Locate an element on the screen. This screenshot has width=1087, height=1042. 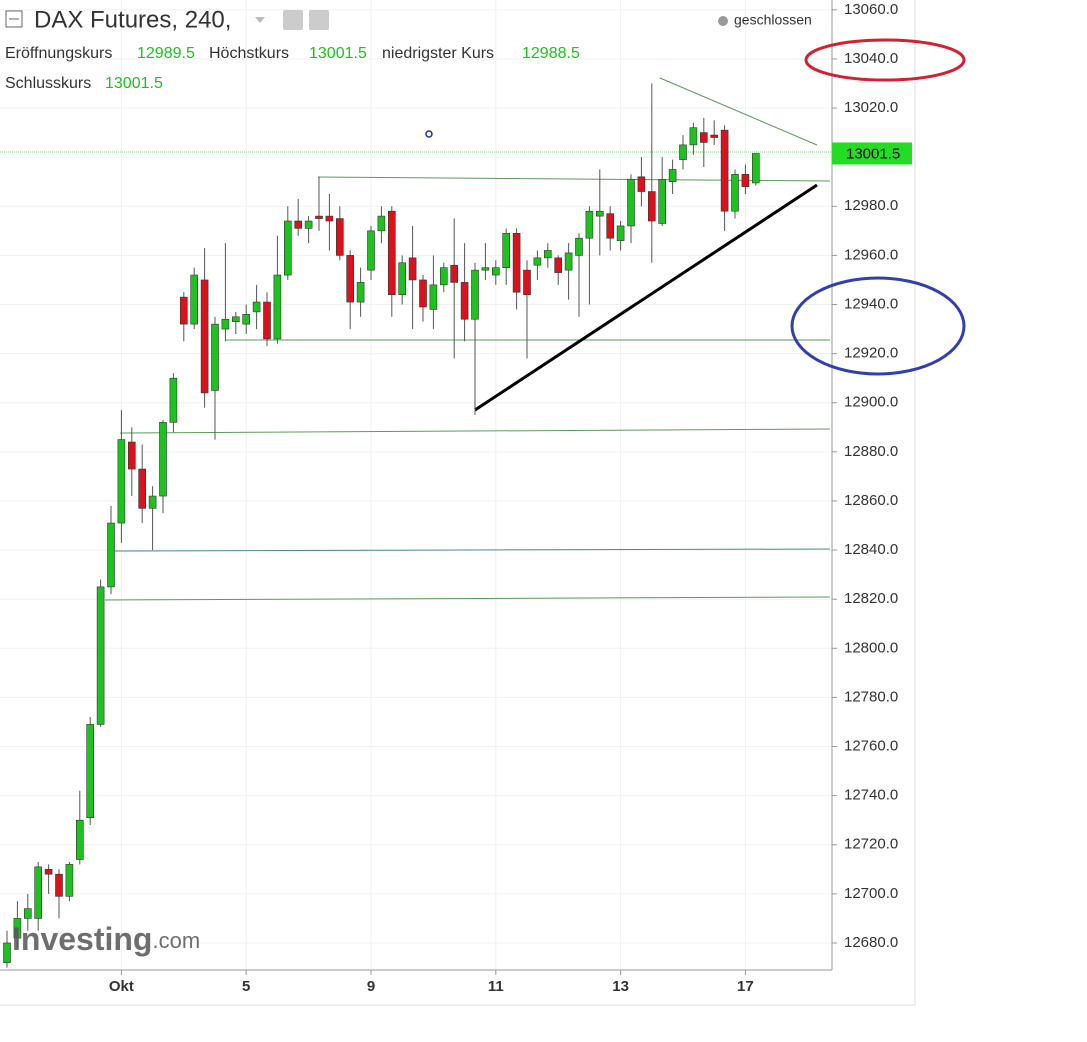
y-tick-label: 12880.0 is located at coordinates (871, 451).